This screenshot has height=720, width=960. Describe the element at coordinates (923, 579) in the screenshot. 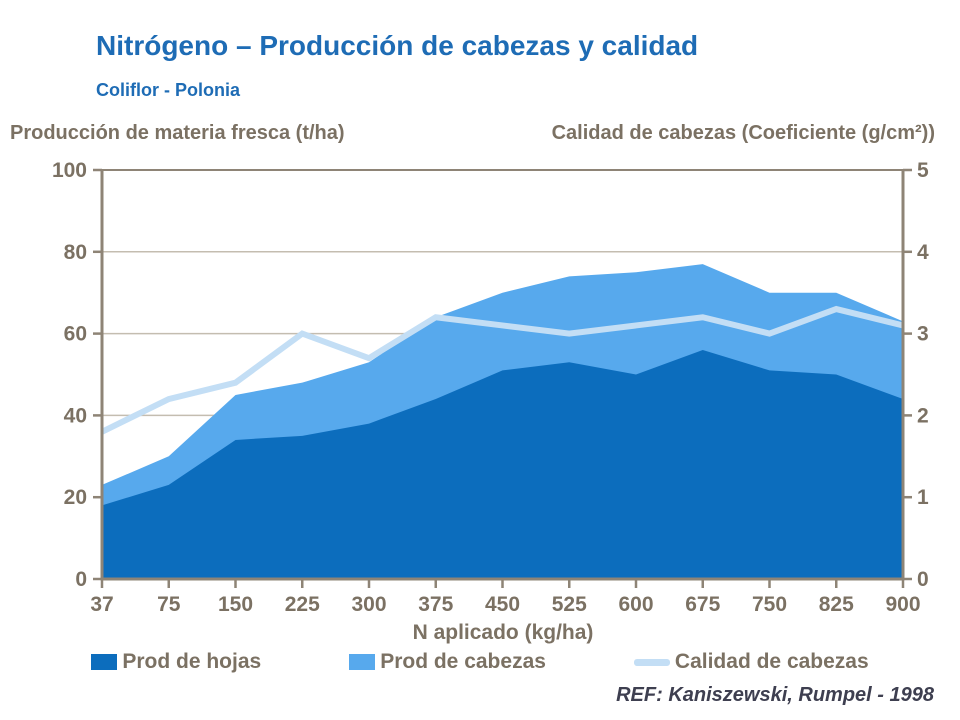

I see `right-axis-tick-label: 0` at that location.